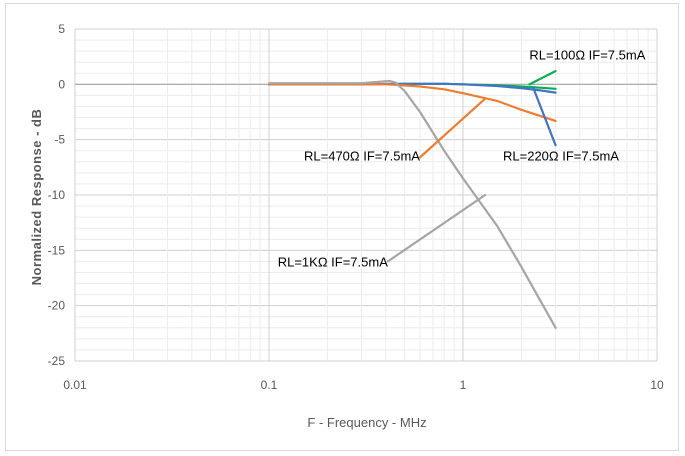 The width and height of the screenshot is (685, 456). I want to click on y-tick-label: 5, so click(61, 29).